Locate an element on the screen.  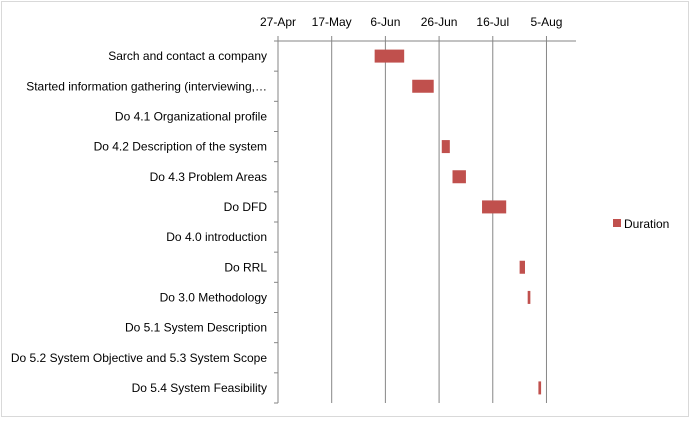
category-label: Sarch and contact a company is located at coordinates (187, 56).